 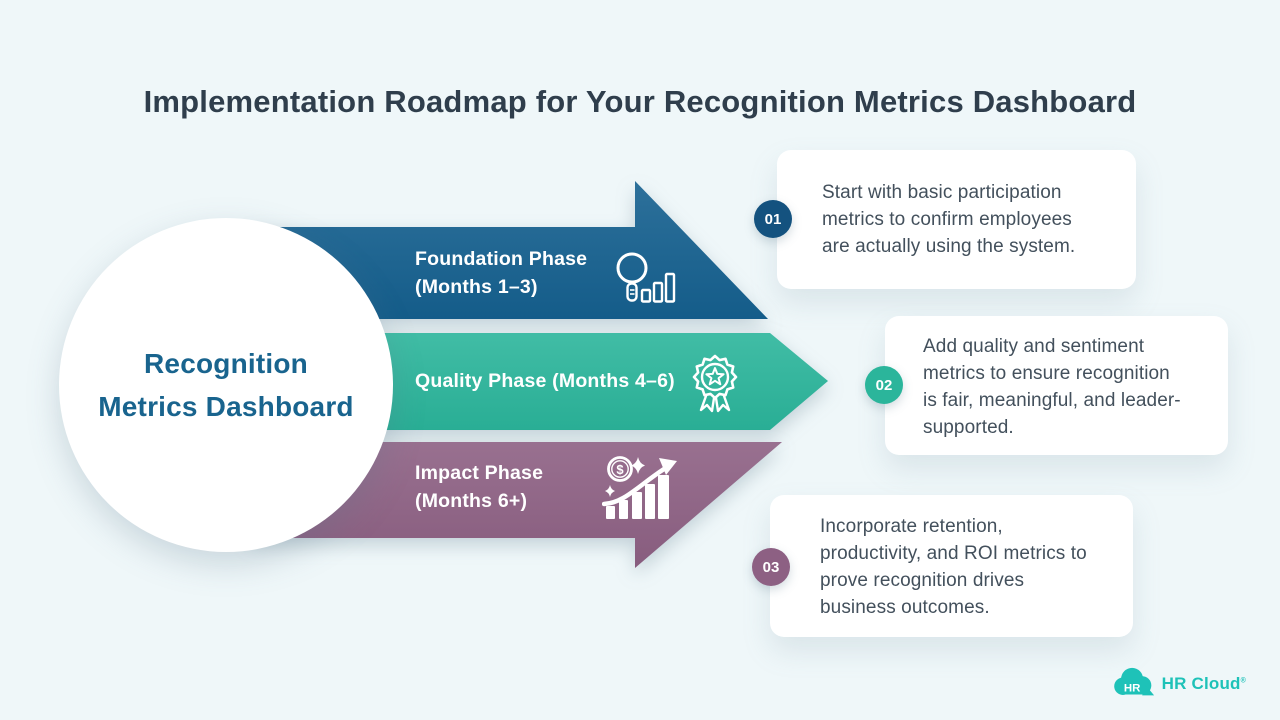 I want to click on magnifier-bar-chart-icon, so click(x=646, y=277).